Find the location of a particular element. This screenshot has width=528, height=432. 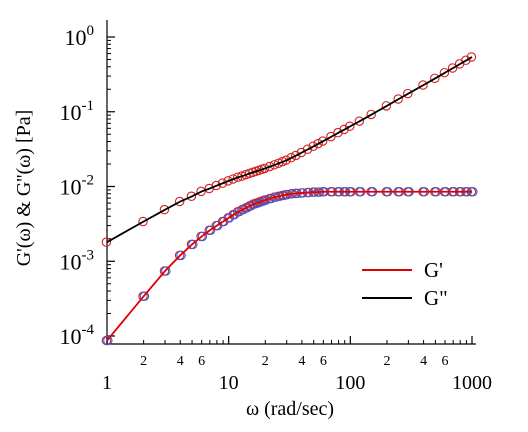

legend-label-g-prime: G' is located at coordinates (433, 270).